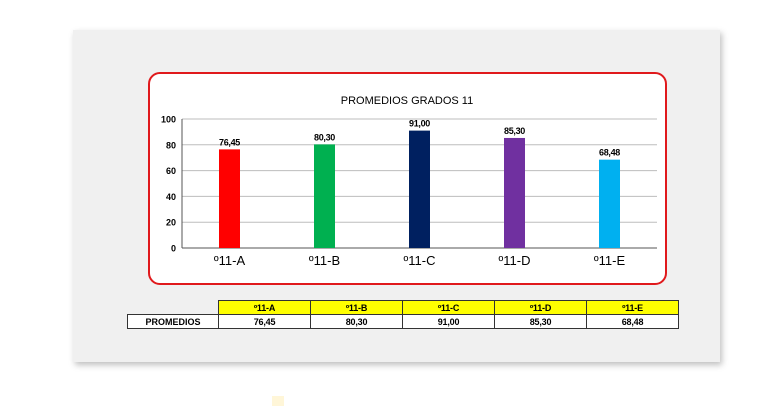  What do you see at coordinates (609, 153) in the screenshot?
I see `bar-value-label: 68,48` at bounding box center [609, 153].